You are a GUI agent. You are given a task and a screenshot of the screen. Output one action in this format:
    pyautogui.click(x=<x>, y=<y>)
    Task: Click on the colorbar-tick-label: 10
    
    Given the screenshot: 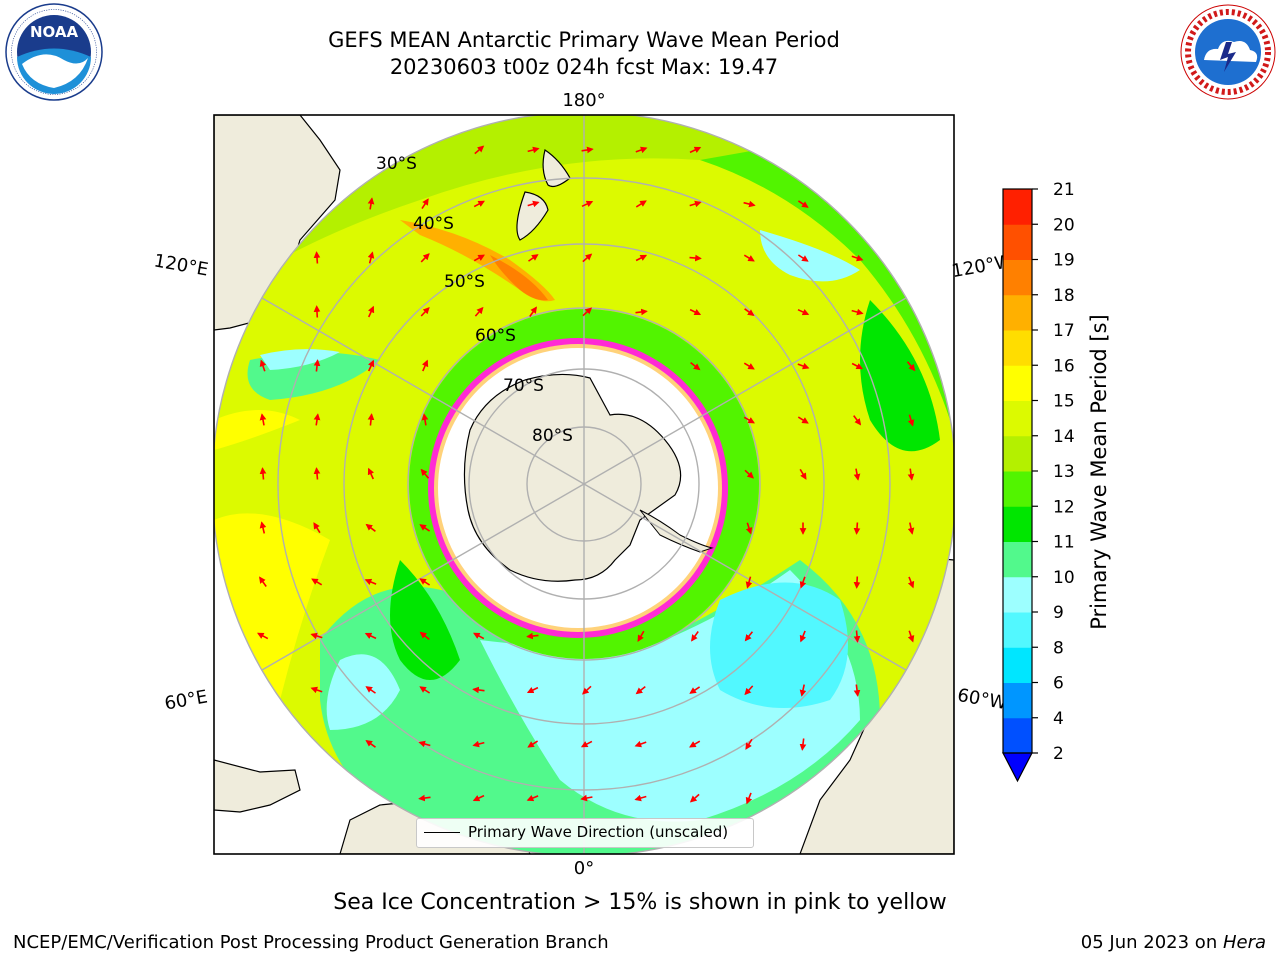 What is the action you would take?
    pyautogui.click(x=1064, y=578)
    